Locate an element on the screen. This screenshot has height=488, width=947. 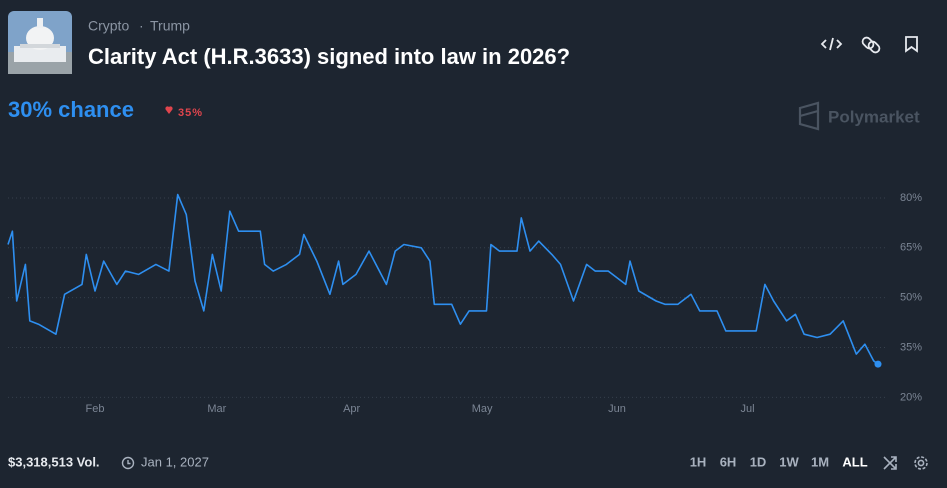
change: 35% is located at coordinates (190, 113).